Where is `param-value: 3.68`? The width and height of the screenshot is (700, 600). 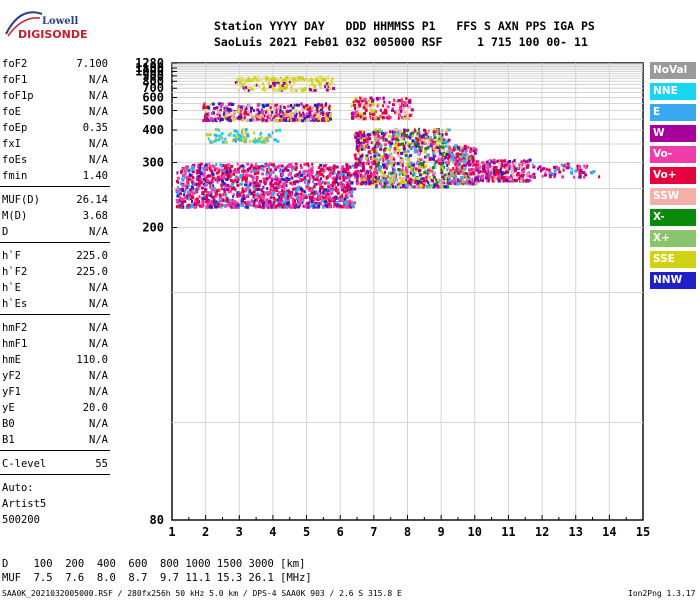
param-value: 3.68 is located at coordinates (95, 216).